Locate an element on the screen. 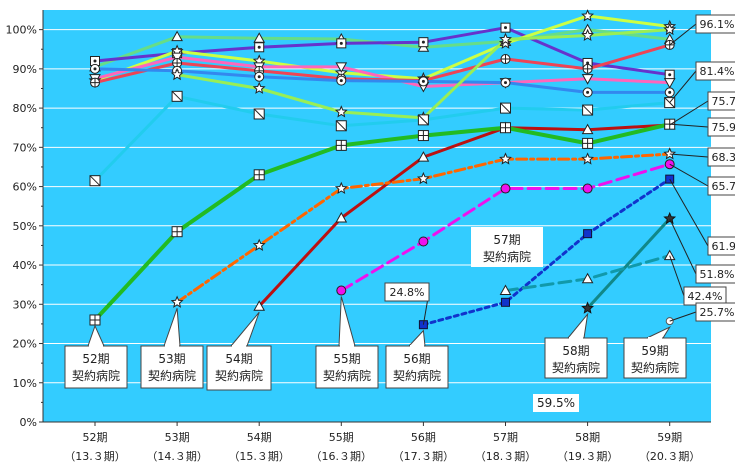 The width and height of the screenshot is (735, 465). cohort-label-line1: 52期 is located at coordinates (95, 359).